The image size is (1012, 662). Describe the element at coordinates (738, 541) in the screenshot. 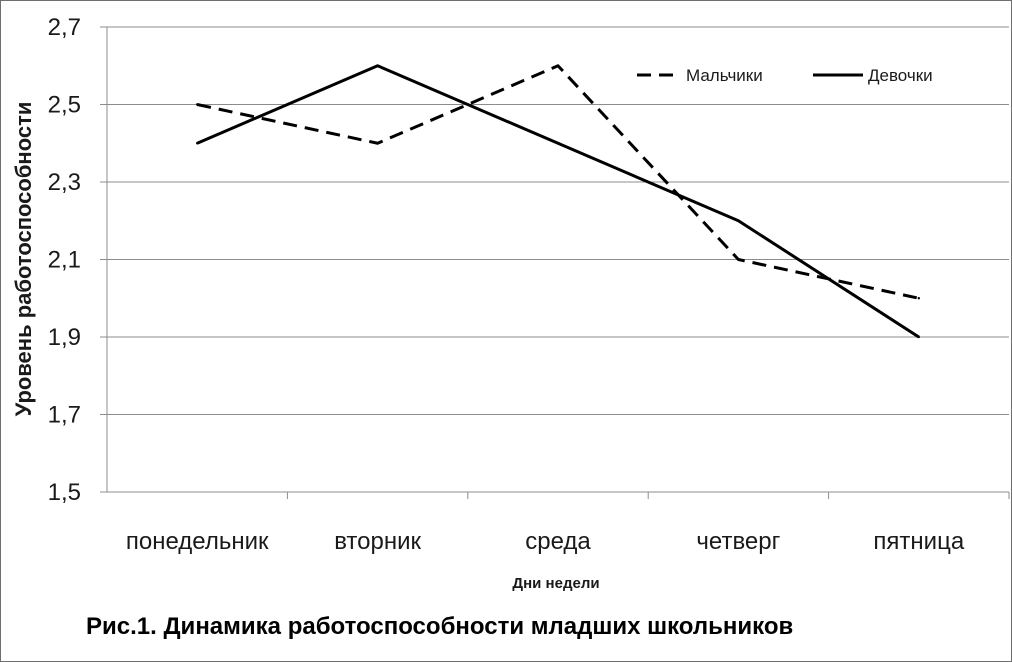

I see `x-tick-label: четверг` at that location.